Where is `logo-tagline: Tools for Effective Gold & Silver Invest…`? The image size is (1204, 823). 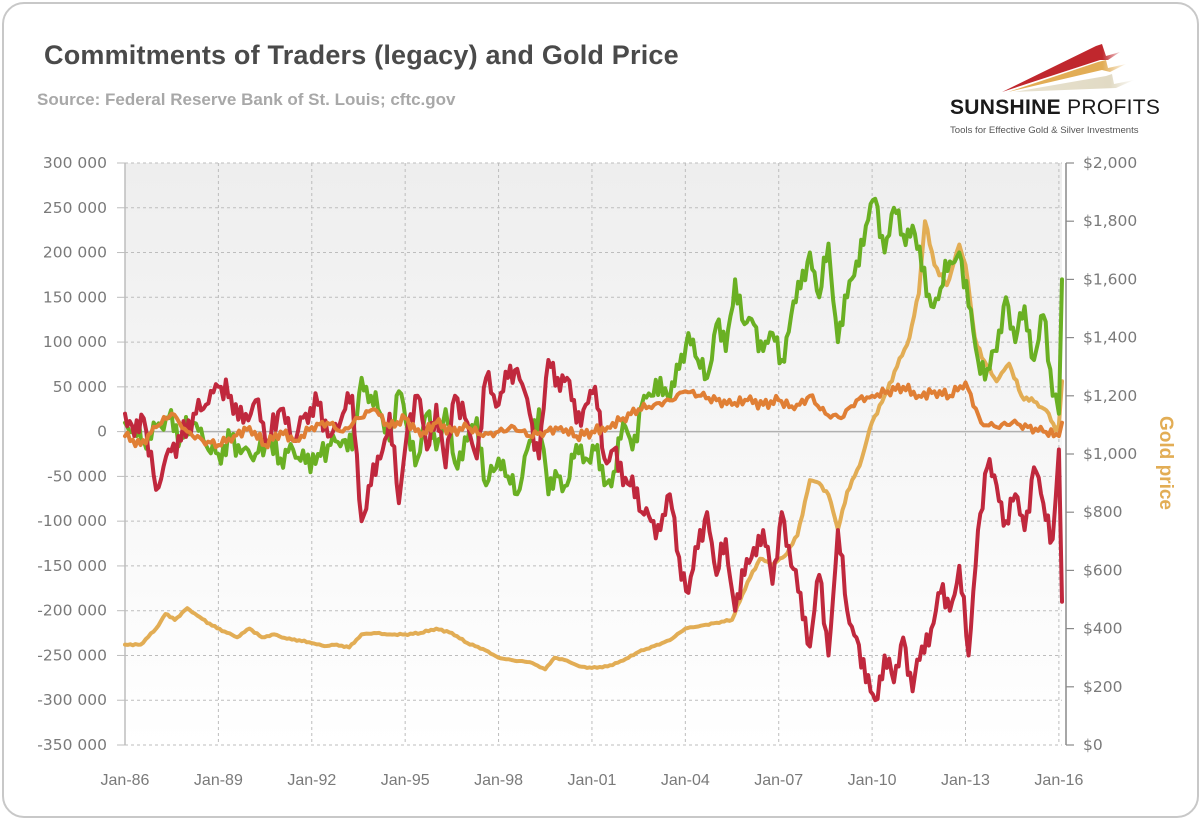 logo-tagline: Tools for Effective Gold & Silver Invest… is located at coordinates (1044, 130).